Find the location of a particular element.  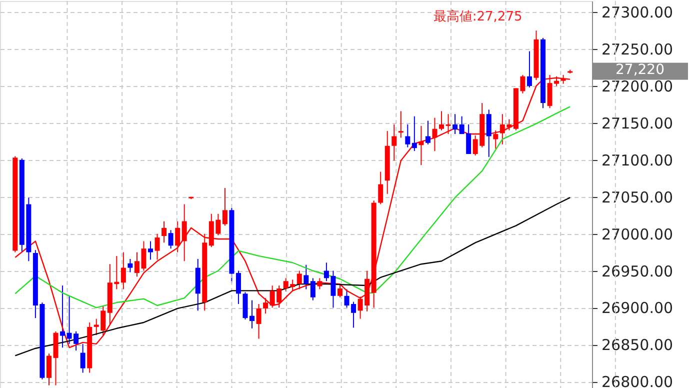

text: 27,220 is located at coordinates (640, 70).